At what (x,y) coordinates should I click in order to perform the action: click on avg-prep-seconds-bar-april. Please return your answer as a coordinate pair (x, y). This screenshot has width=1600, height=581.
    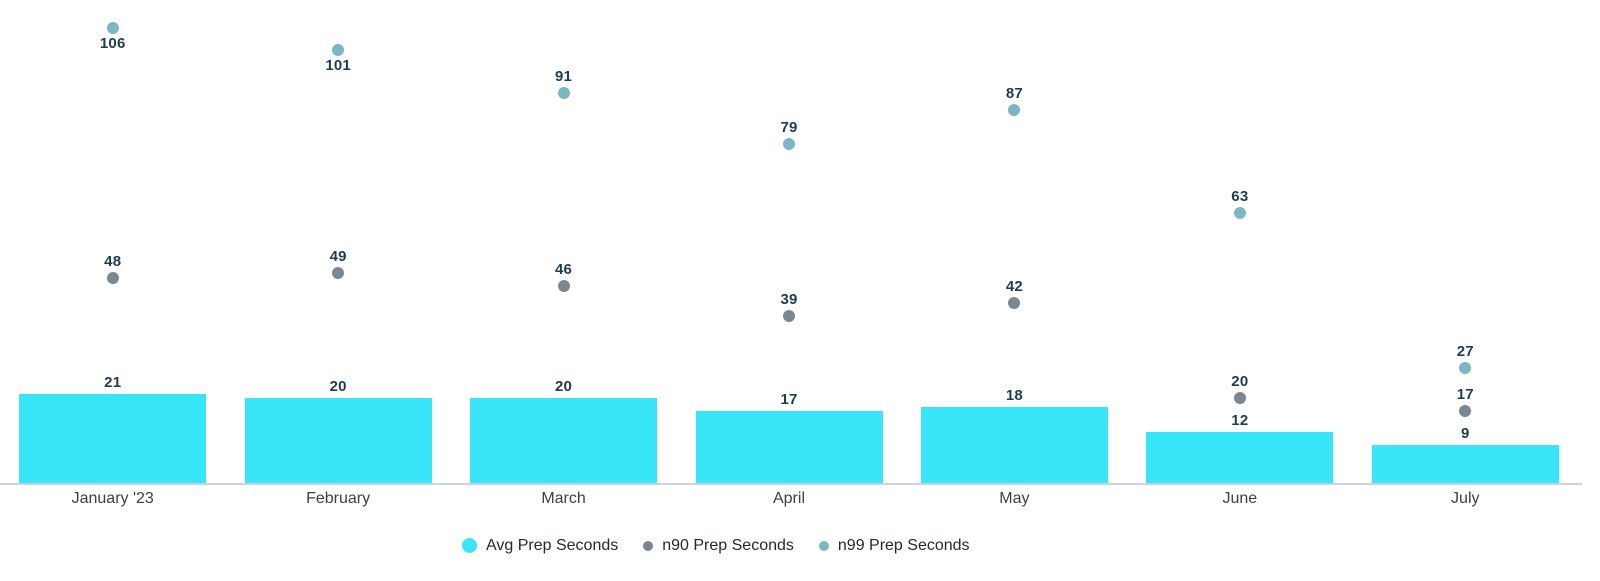
    Looking at the image, I should click on (789, 447).